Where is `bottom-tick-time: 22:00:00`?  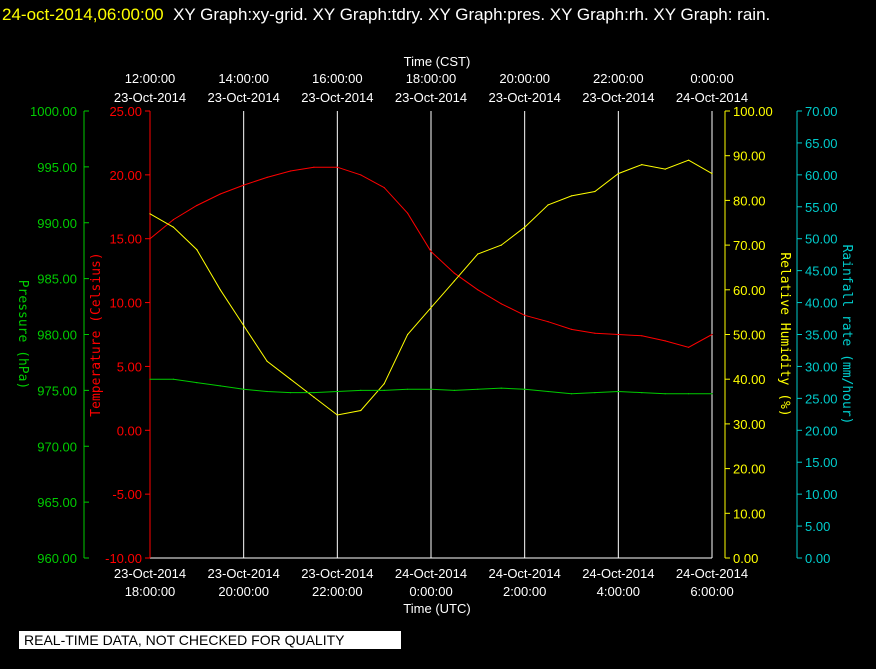
bottom-tick-time: 22:00:00 is located at coordinates (337, 591).